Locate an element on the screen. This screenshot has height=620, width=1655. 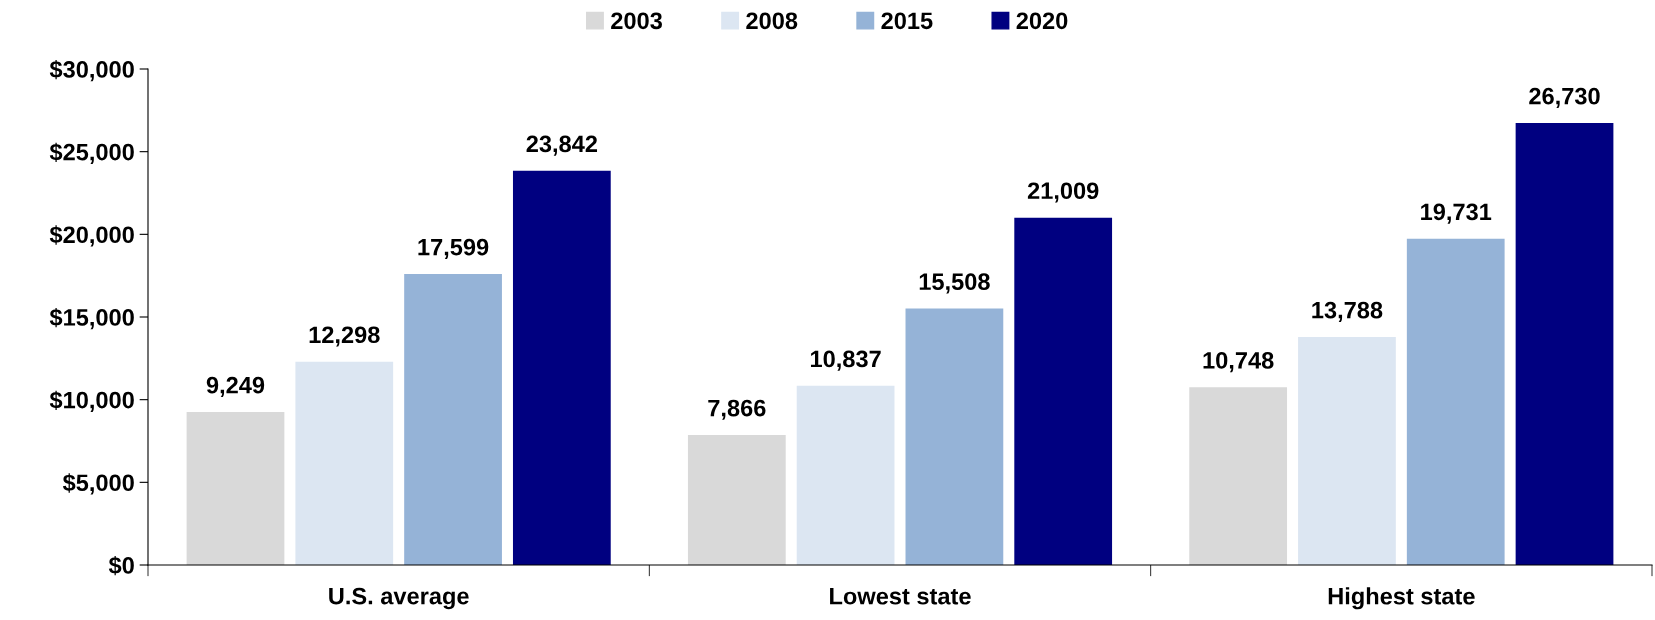
y-tick-label: $15,000 is located at coordinates (91, 319).